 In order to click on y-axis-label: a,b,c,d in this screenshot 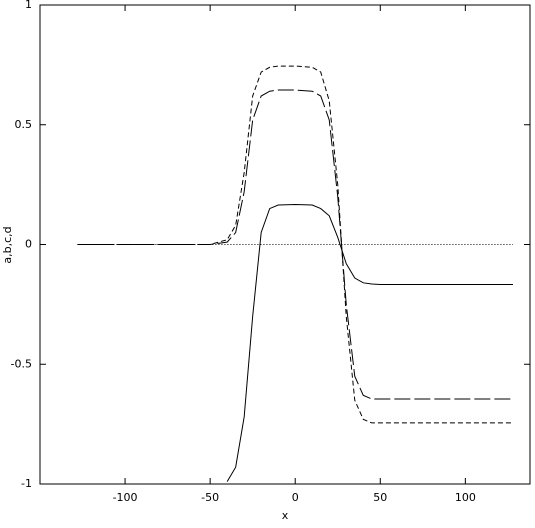, I will do `click(7, 244)`.